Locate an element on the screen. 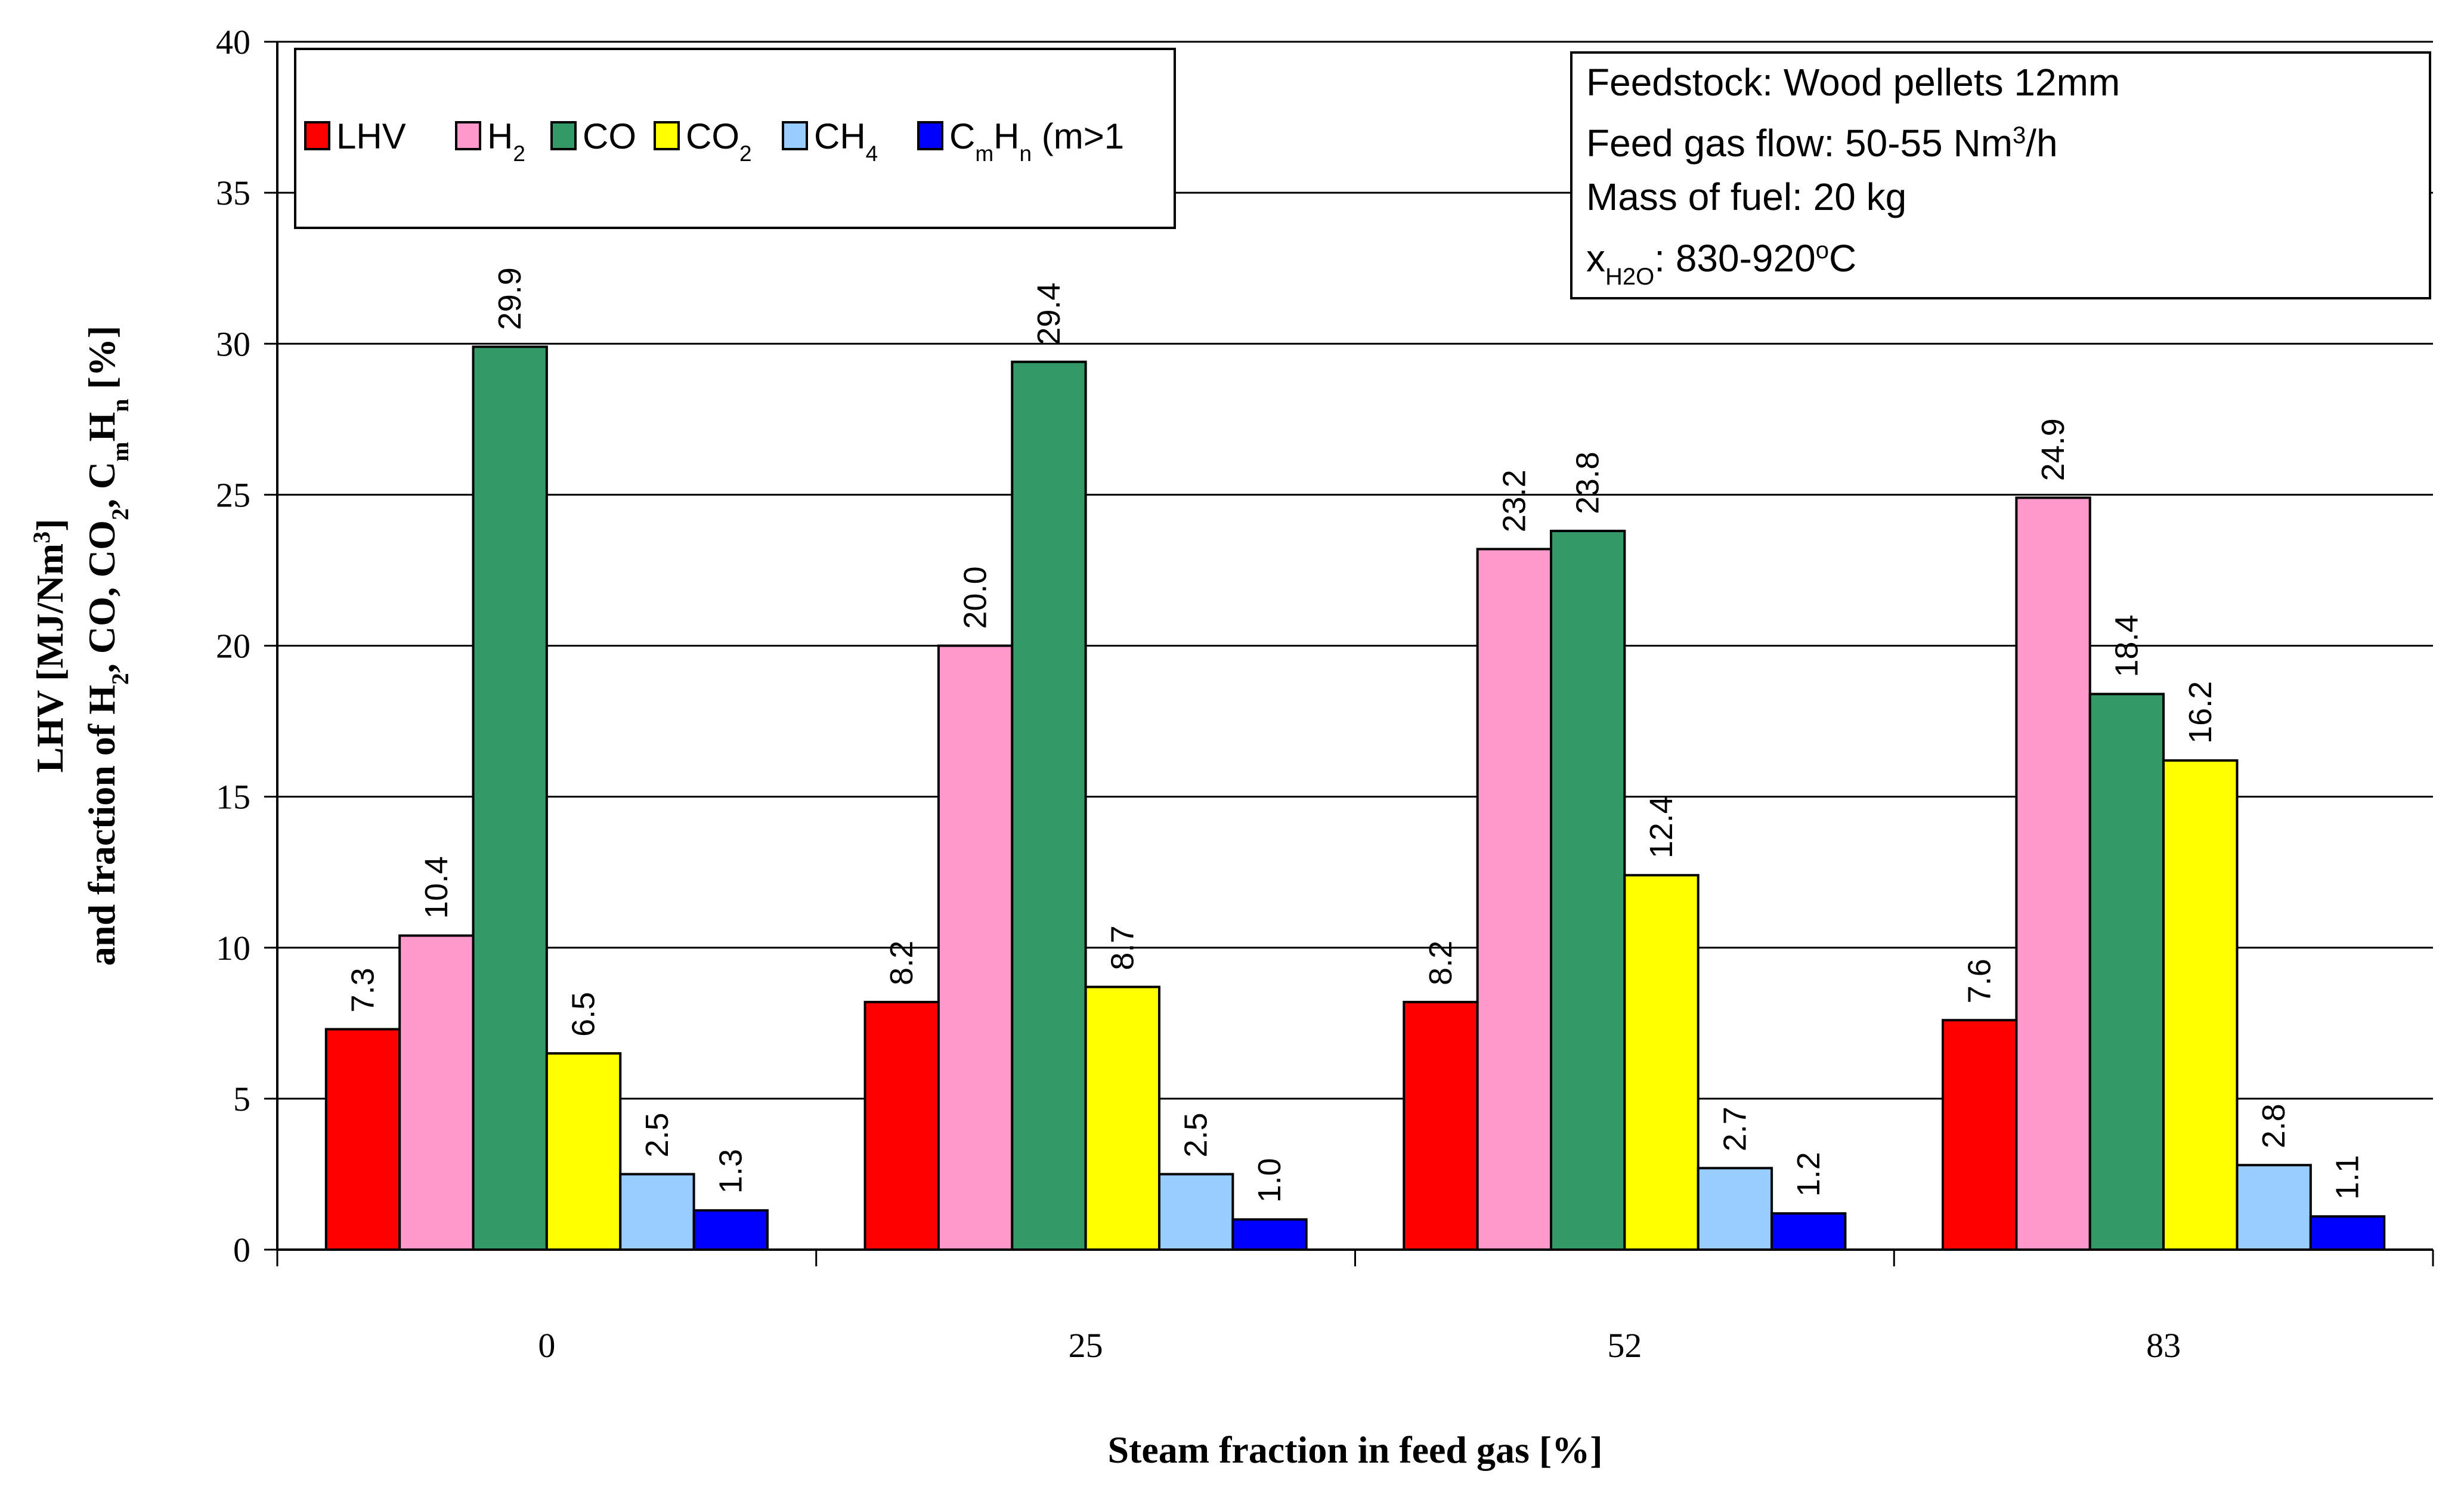 Image resolution: width=2464 pixels, height=1496 pixels. data-label: 18.4 is located at coordinates (2127, 645).